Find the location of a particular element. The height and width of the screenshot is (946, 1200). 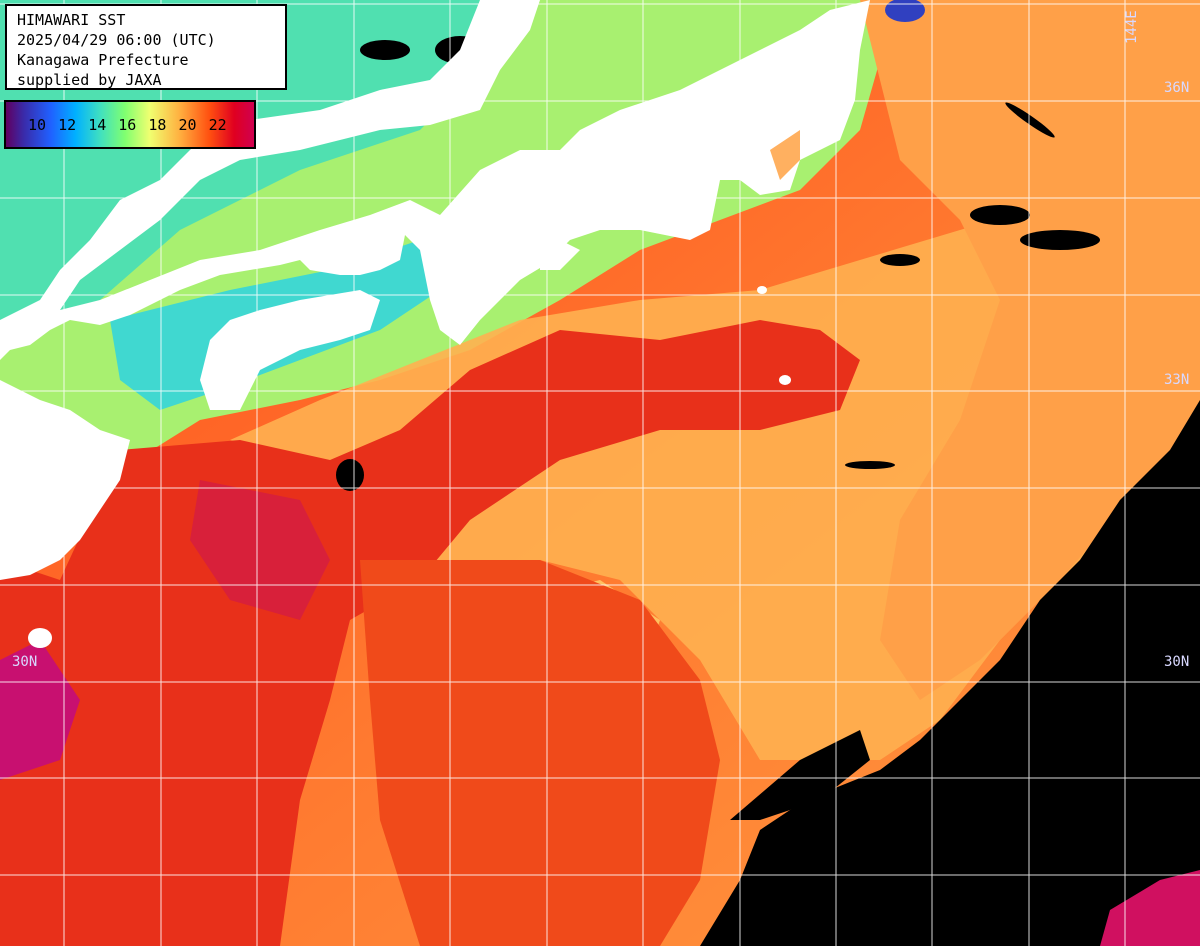

legend-label: 20 is located at coordinates (187, 125).